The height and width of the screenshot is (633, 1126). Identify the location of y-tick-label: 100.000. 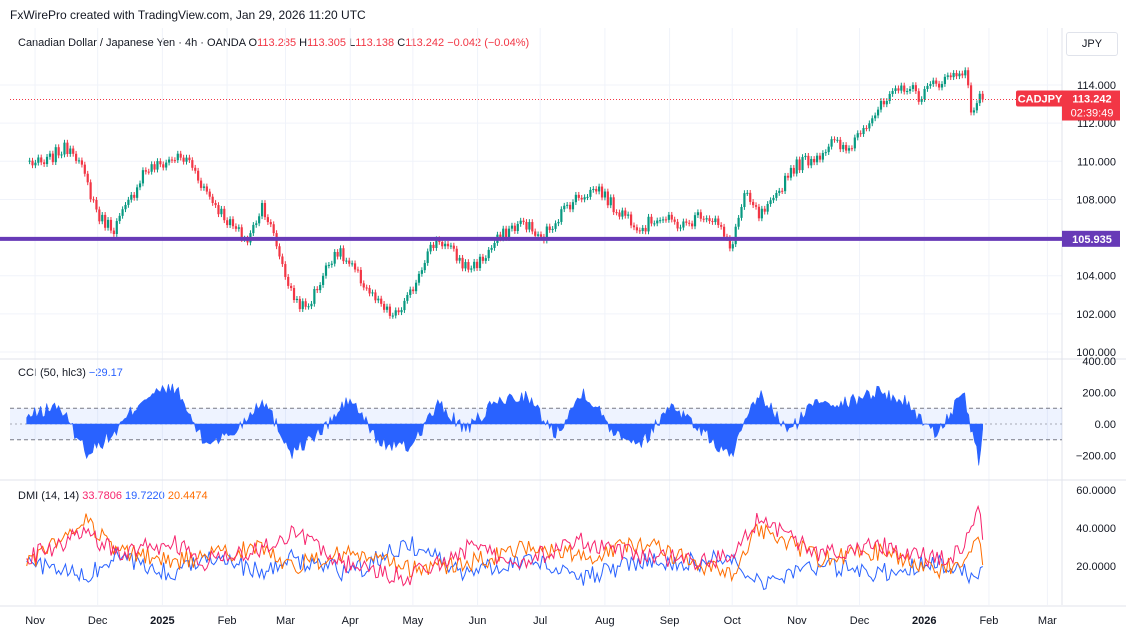
(1096, 353).